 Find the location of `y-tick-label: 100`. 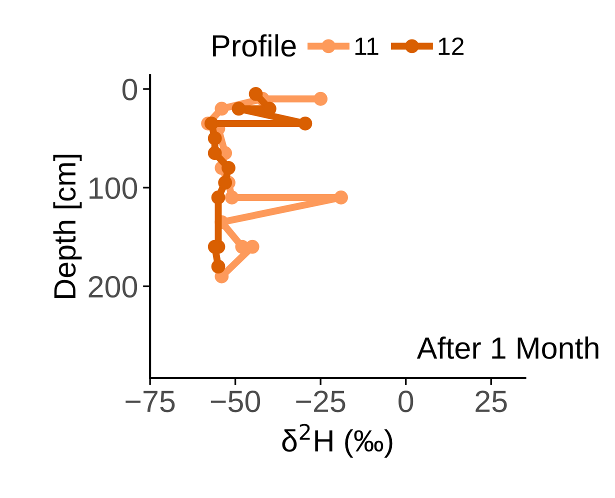

y-tick-label: 100 is located at coordinates (114, 188).